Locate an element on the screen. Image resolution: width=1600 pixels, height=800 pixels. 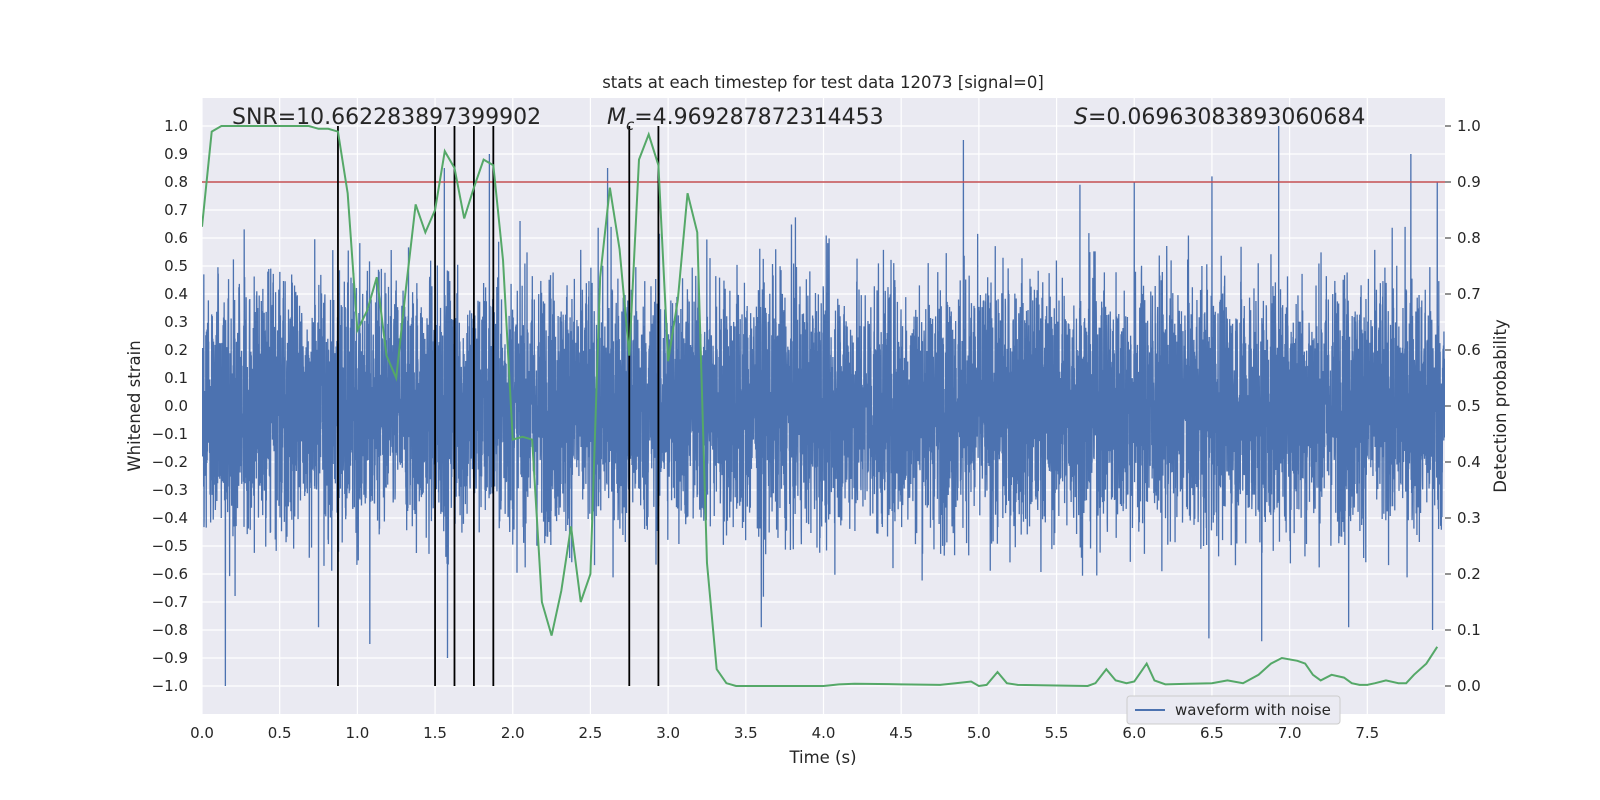
x-tick-label: 5.0 is located at coordinates (979, 733).